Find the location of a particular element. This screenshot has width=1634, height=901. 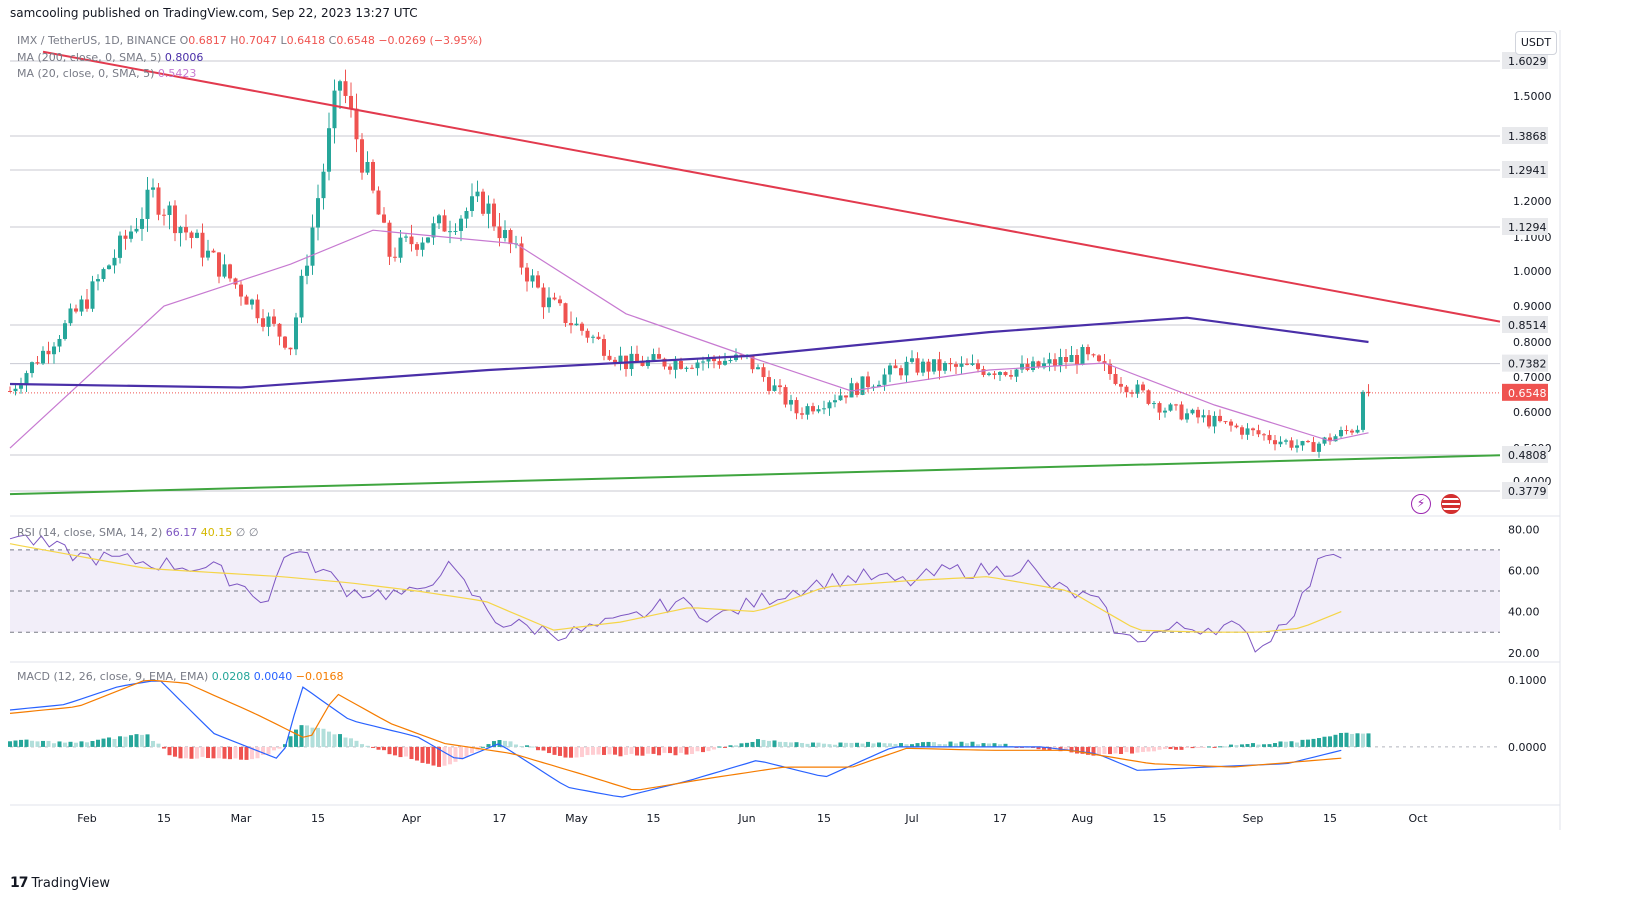

us-flag-icon is located at coordinates (1451, 504).